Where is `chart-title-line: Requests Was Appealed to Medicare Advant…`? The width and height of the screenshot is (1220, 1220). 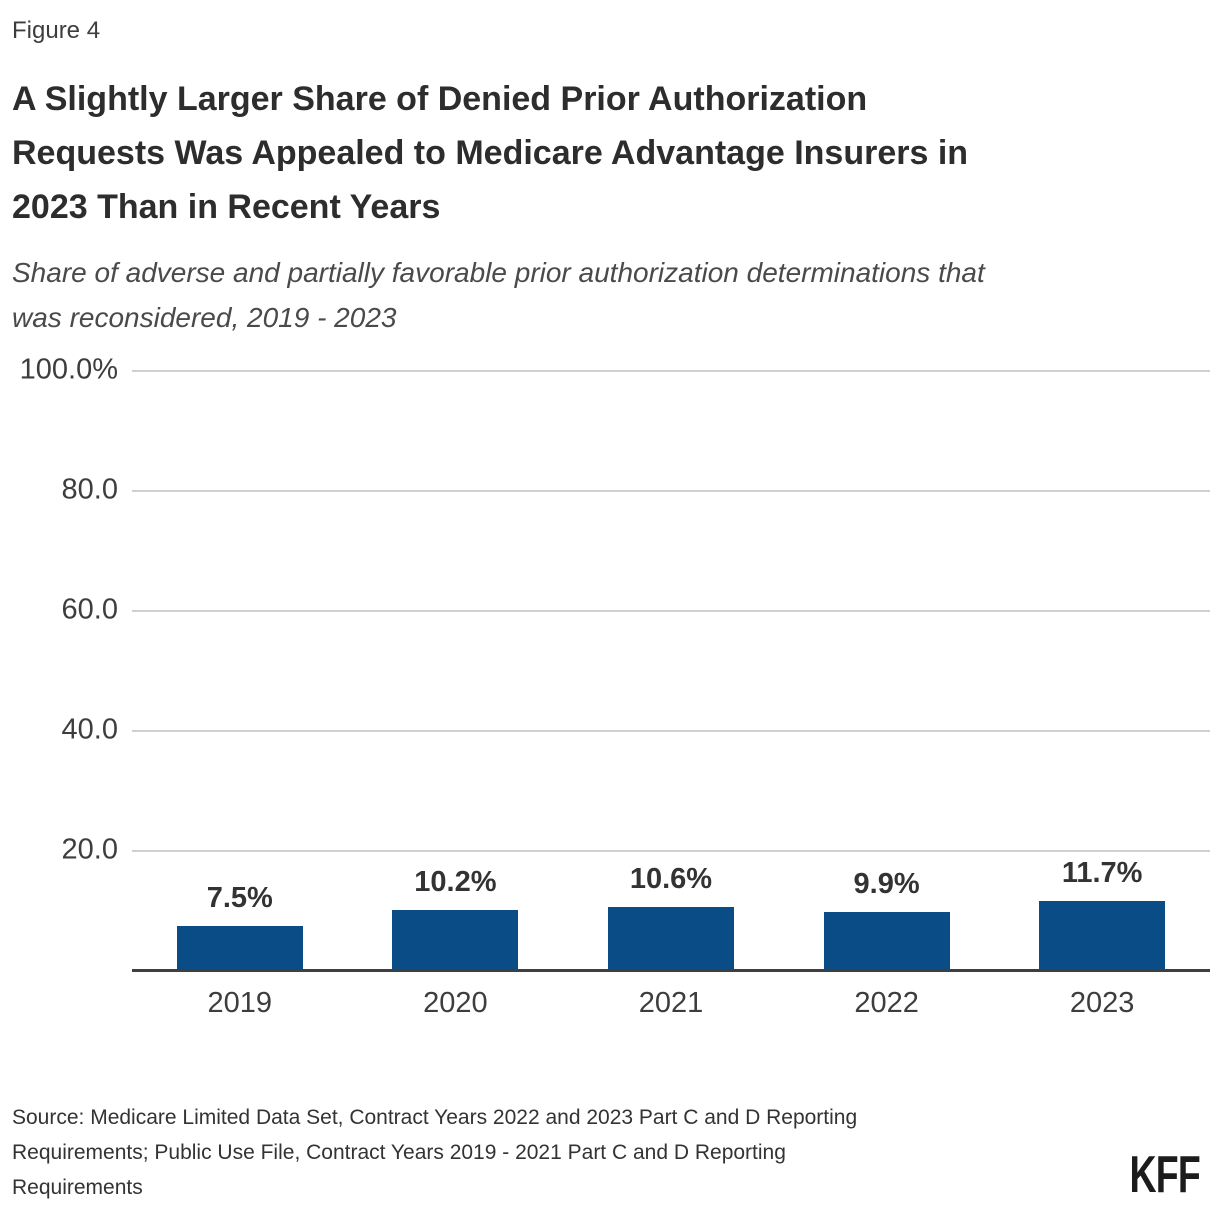 chart-title-line: Requests Was Appealed to Medicare Advant… is located at coordinates (490, 153).